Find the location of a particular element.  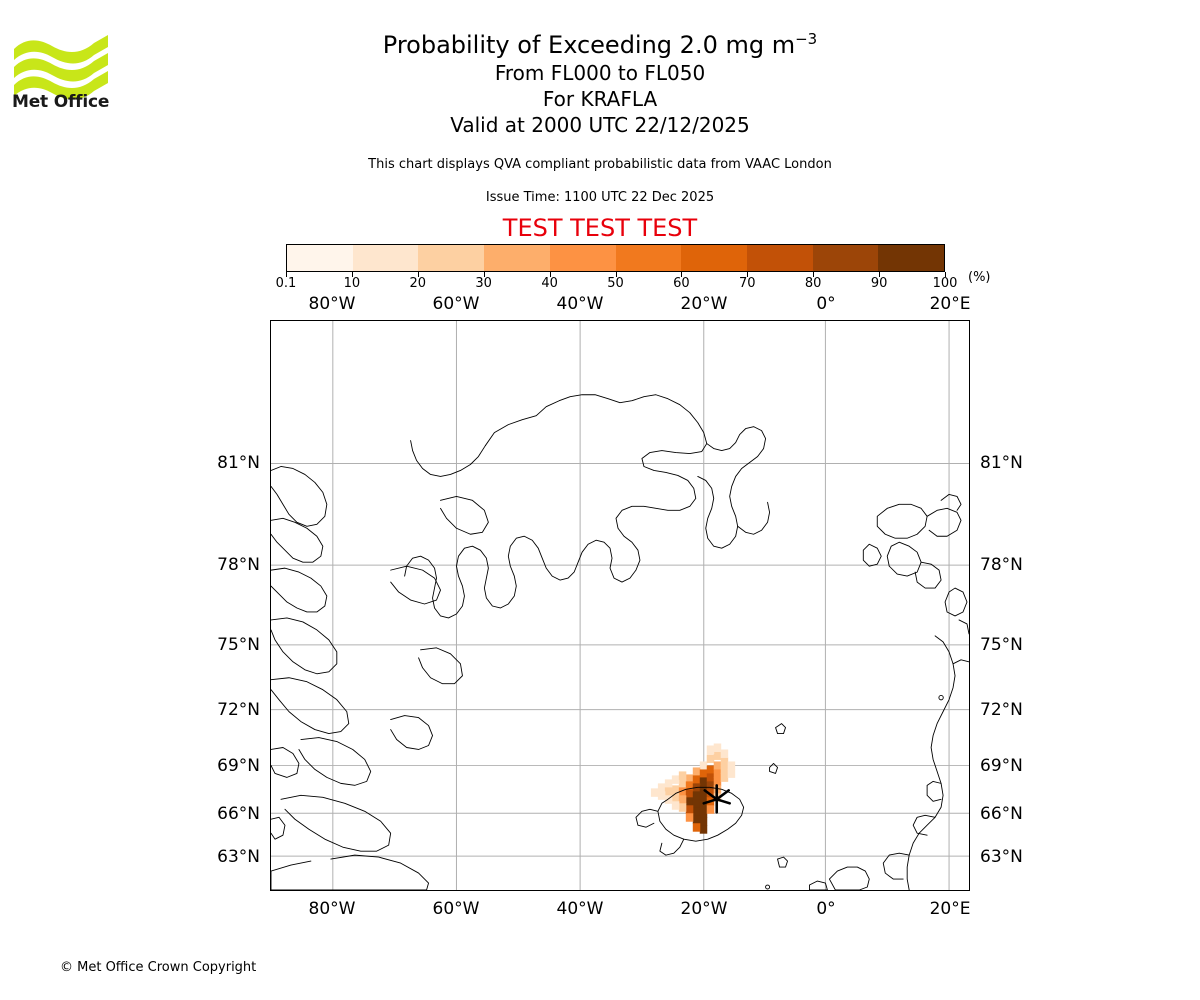

x-axis-label-bottom-5: 20°E is located at coordinates (950, 909).